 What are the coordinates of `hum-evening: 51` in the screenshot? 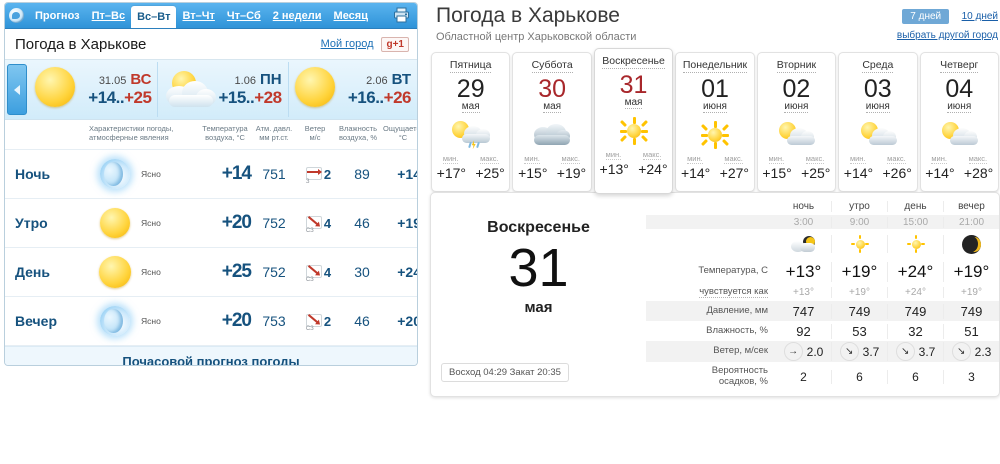 It's located at (971, 331).